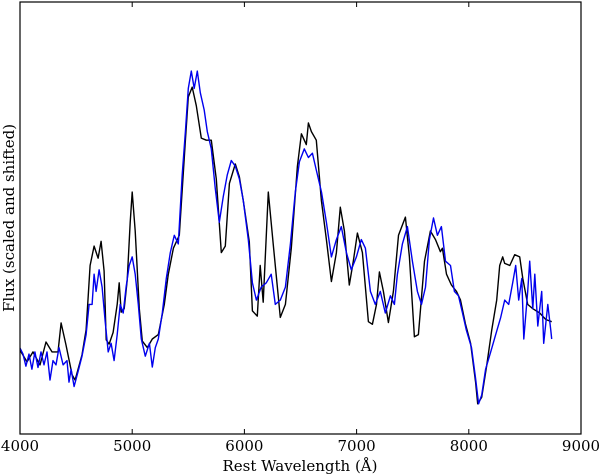  What do you see at coordinates (20, 446) in the screenshot?
I see `x-tick-label: 4000` at bounding box center [20, 446].